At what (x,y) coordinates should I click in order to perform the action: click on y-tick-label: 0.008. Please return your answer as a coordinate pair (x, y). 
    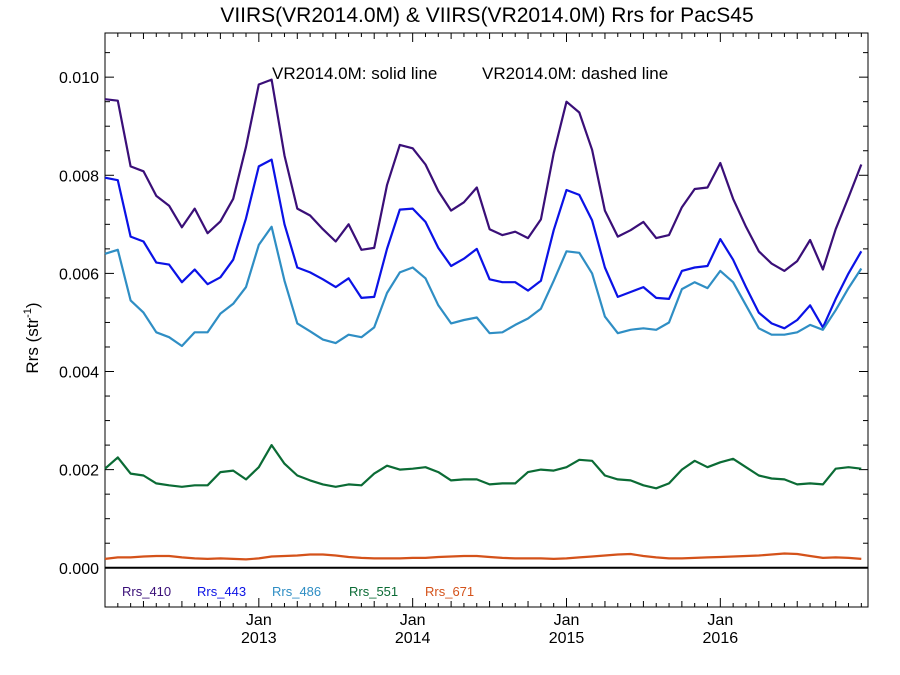
    Looking at the image, I should click on (79, 176).